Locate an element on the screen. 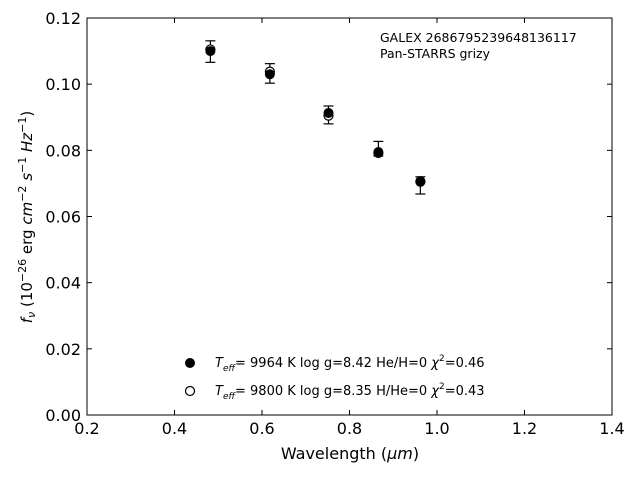 The image size is (640, 480). y-tick-label: 0.02 is located at coordinates (63, 349).